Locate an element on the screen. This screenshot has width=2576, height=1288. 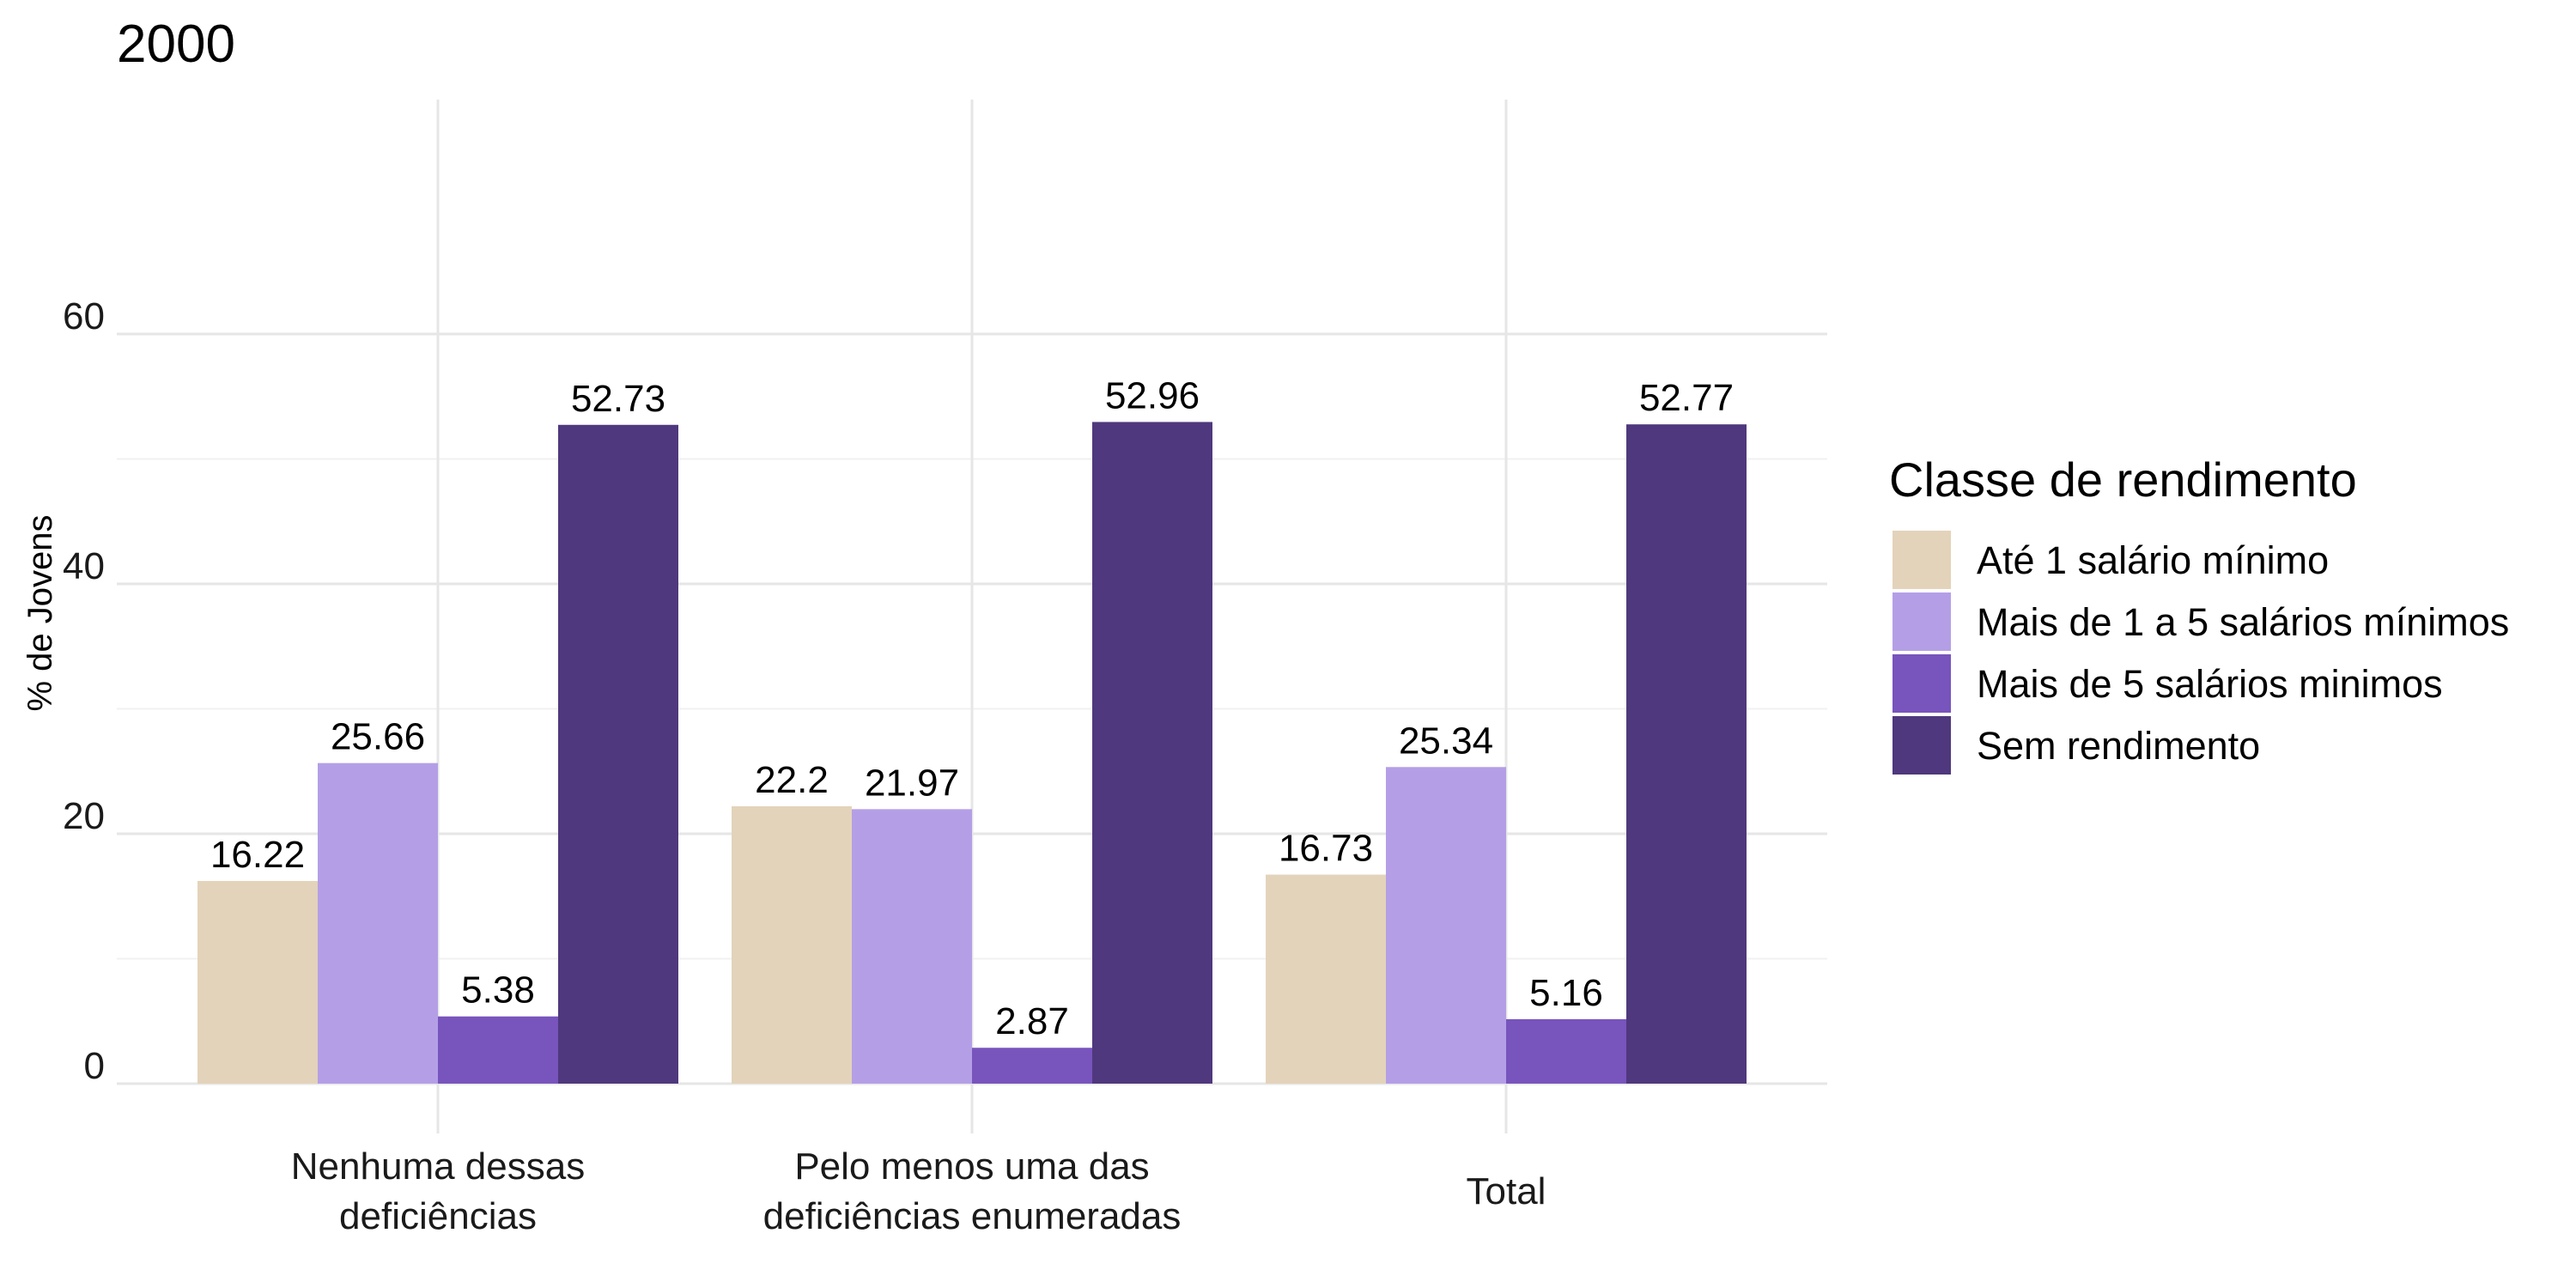
data-label: 22.2 is located at coordinates (792, 780).